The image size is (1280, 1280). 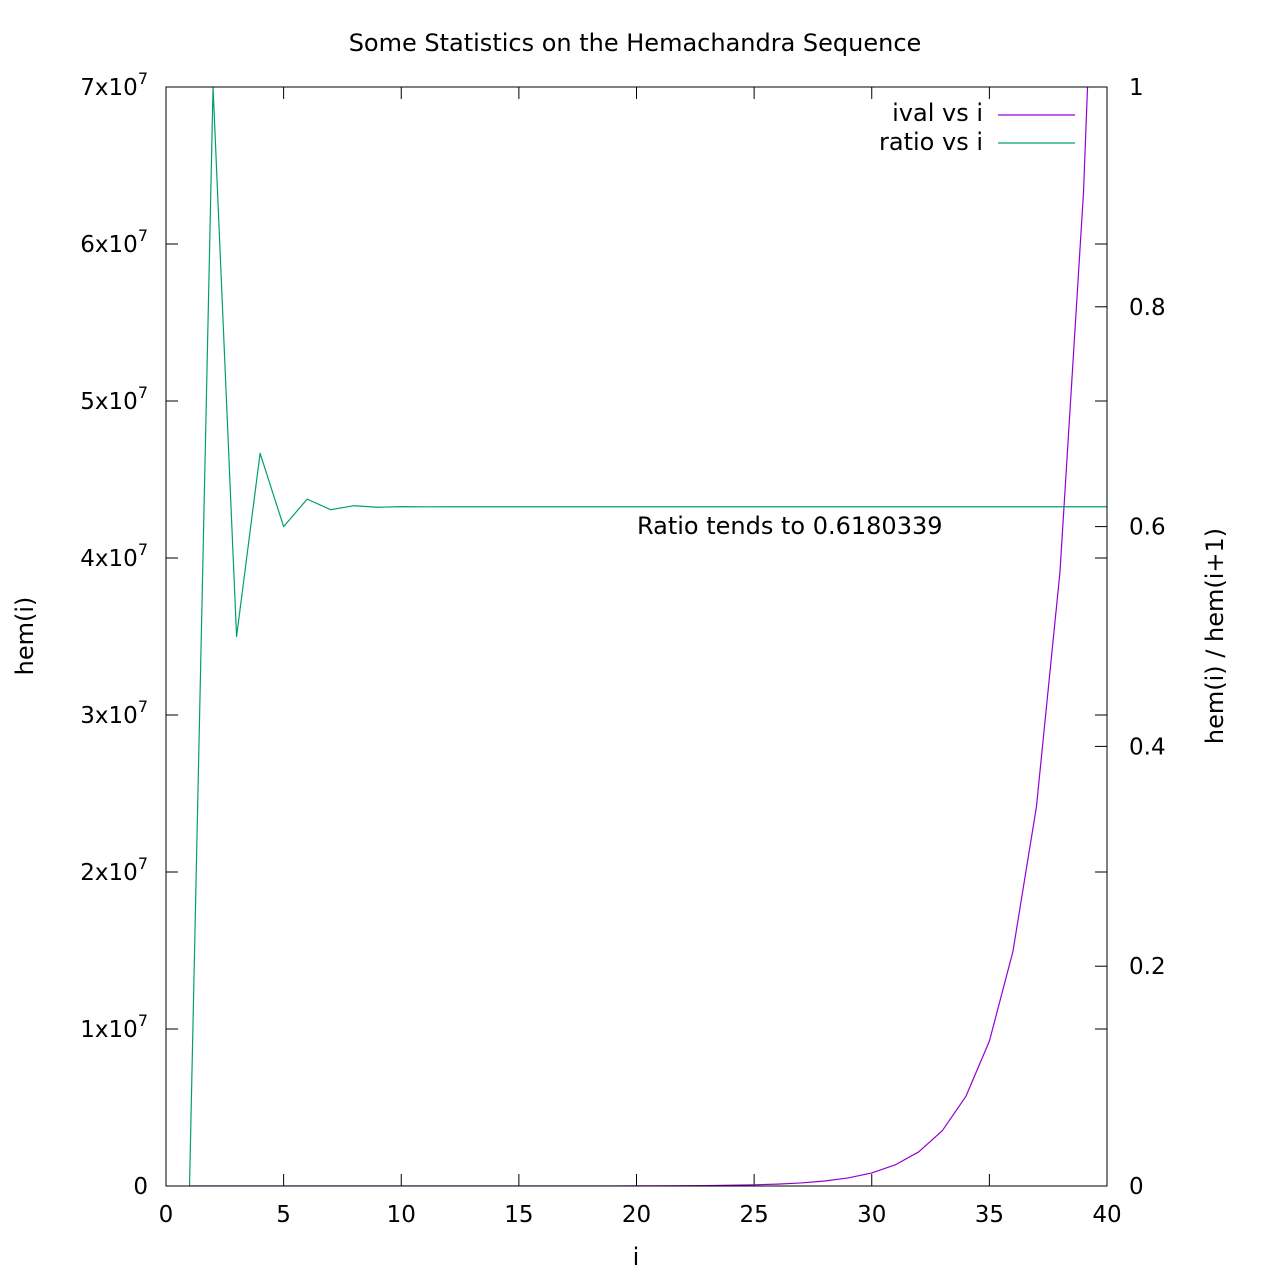 What do you see at coordinates (518, 1215) in the screenshot?
I see `x-tick-label: 15` at bounding box center [518, 1215].